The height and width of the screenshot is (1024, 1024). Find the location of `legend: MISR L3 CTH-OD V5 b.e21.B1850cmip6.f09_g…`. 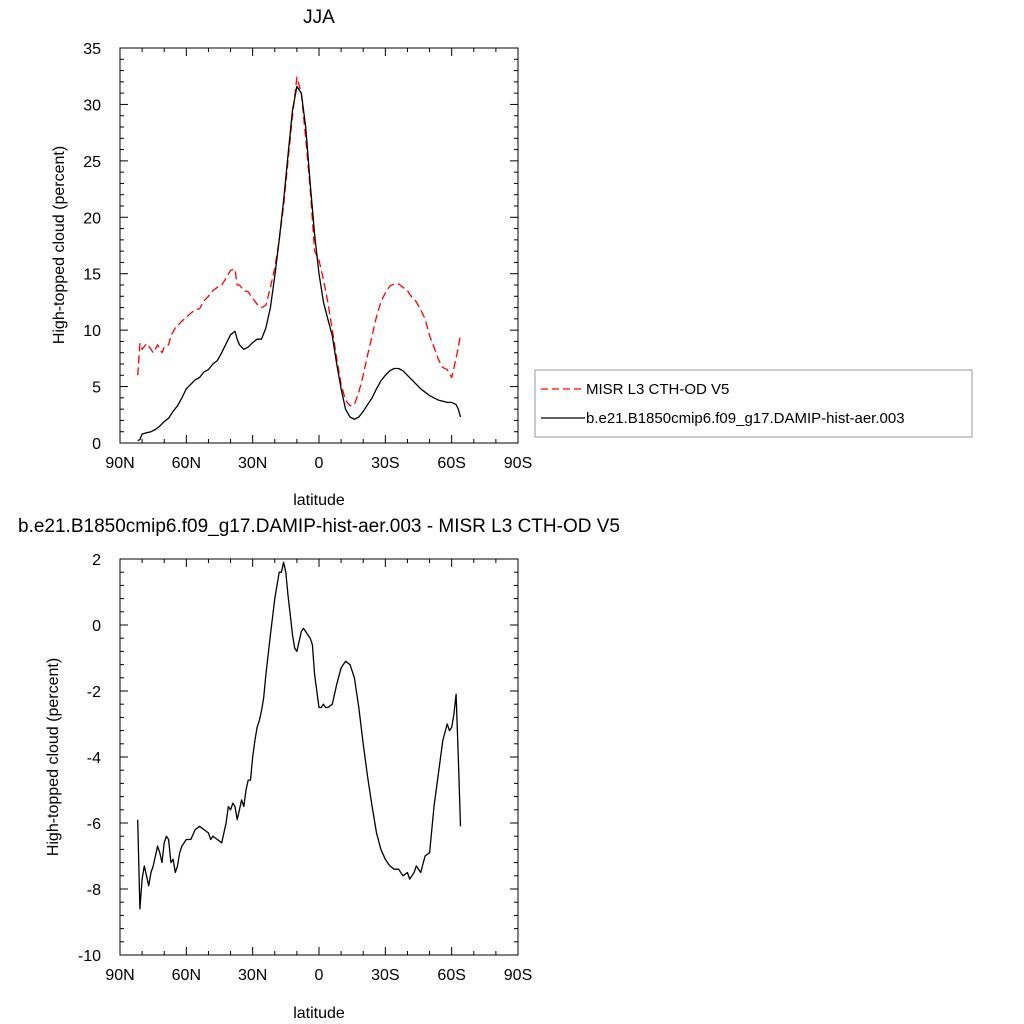

legend: MISR L3 CTH-OD V5 b.e21.B1850cmip6.f09_g… is located at coordinates (753, 403).